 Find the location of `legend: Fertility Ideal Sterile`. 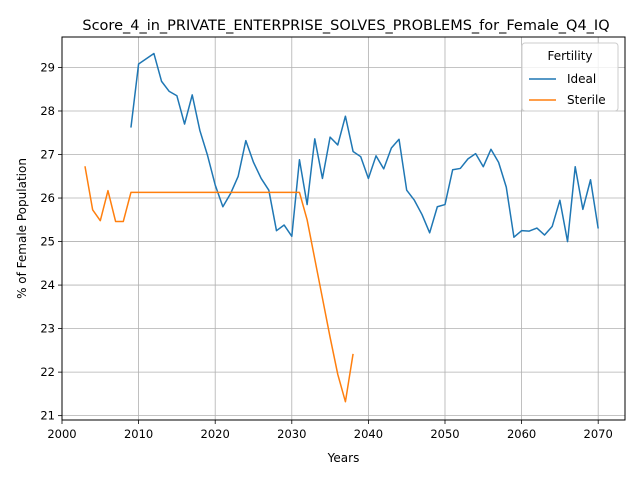

legend: Fertility Ideal Sterile is located at coordinates (570, 77).